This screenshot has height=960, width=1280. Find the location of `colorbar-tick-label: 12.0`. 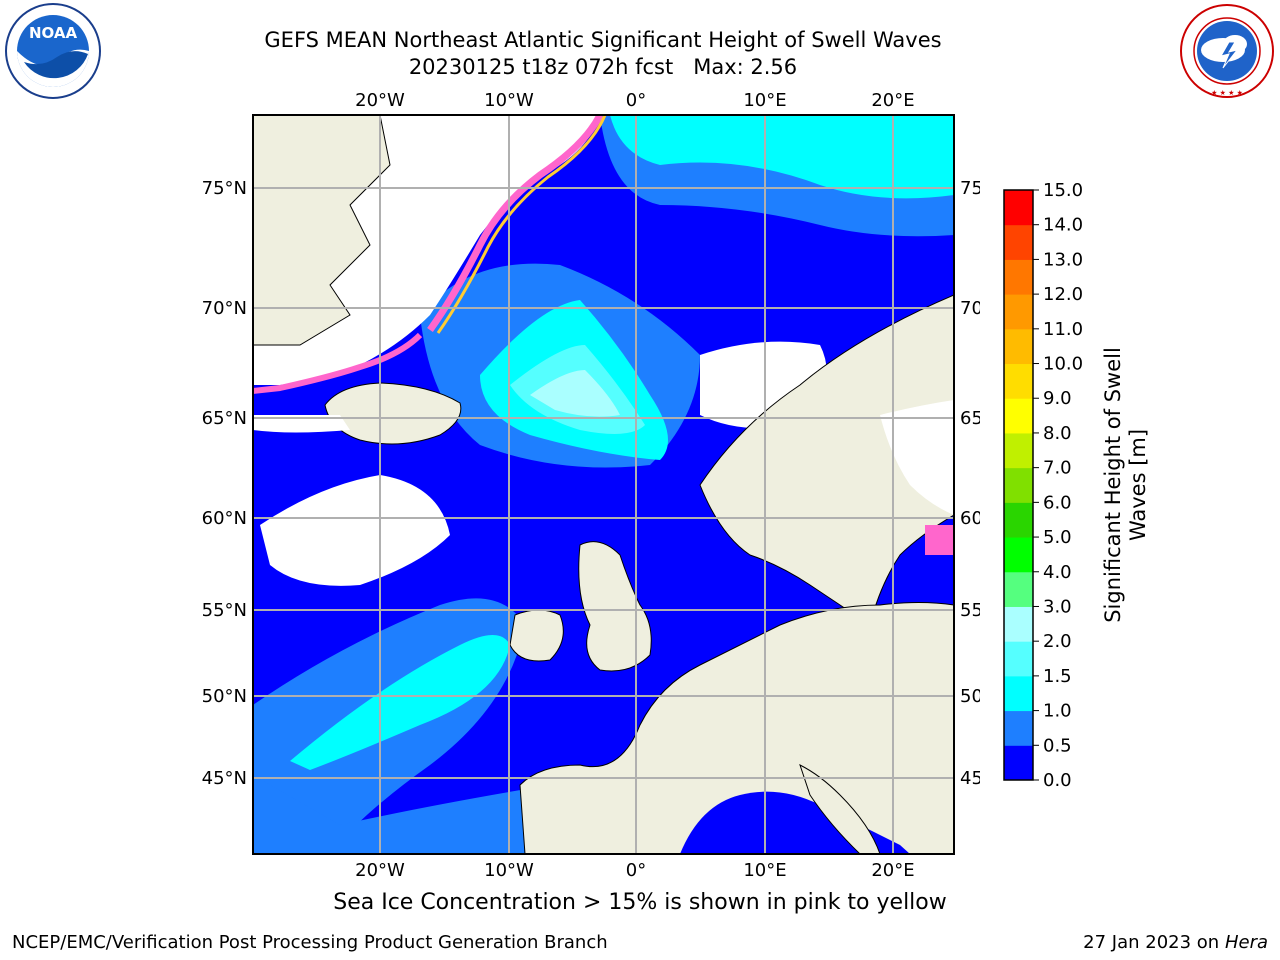

colorbar-tick-label: 12.0 is located at coordinates (1063, 294).